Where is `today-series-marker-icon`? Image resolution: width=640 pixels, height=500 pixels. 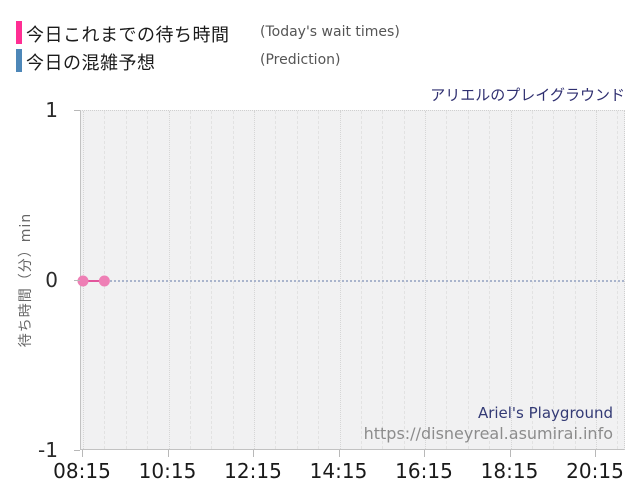
today-series-marker-icon is located at coordinates (19, 32).